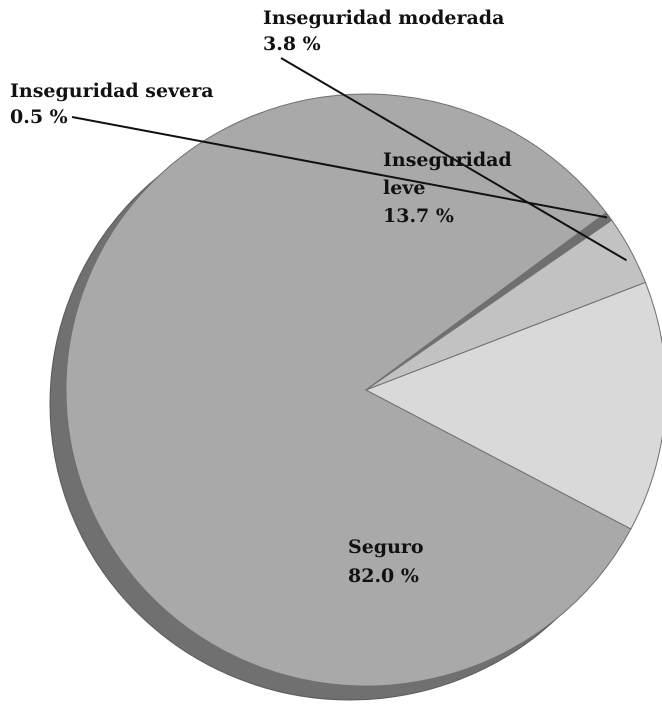 The height and width of the screenshot is (714, 662). What do you see at coordinates (386, 547) in the screenshot?
I see `slice-label-seguro: Seguro` at bounding box center [386, 547].